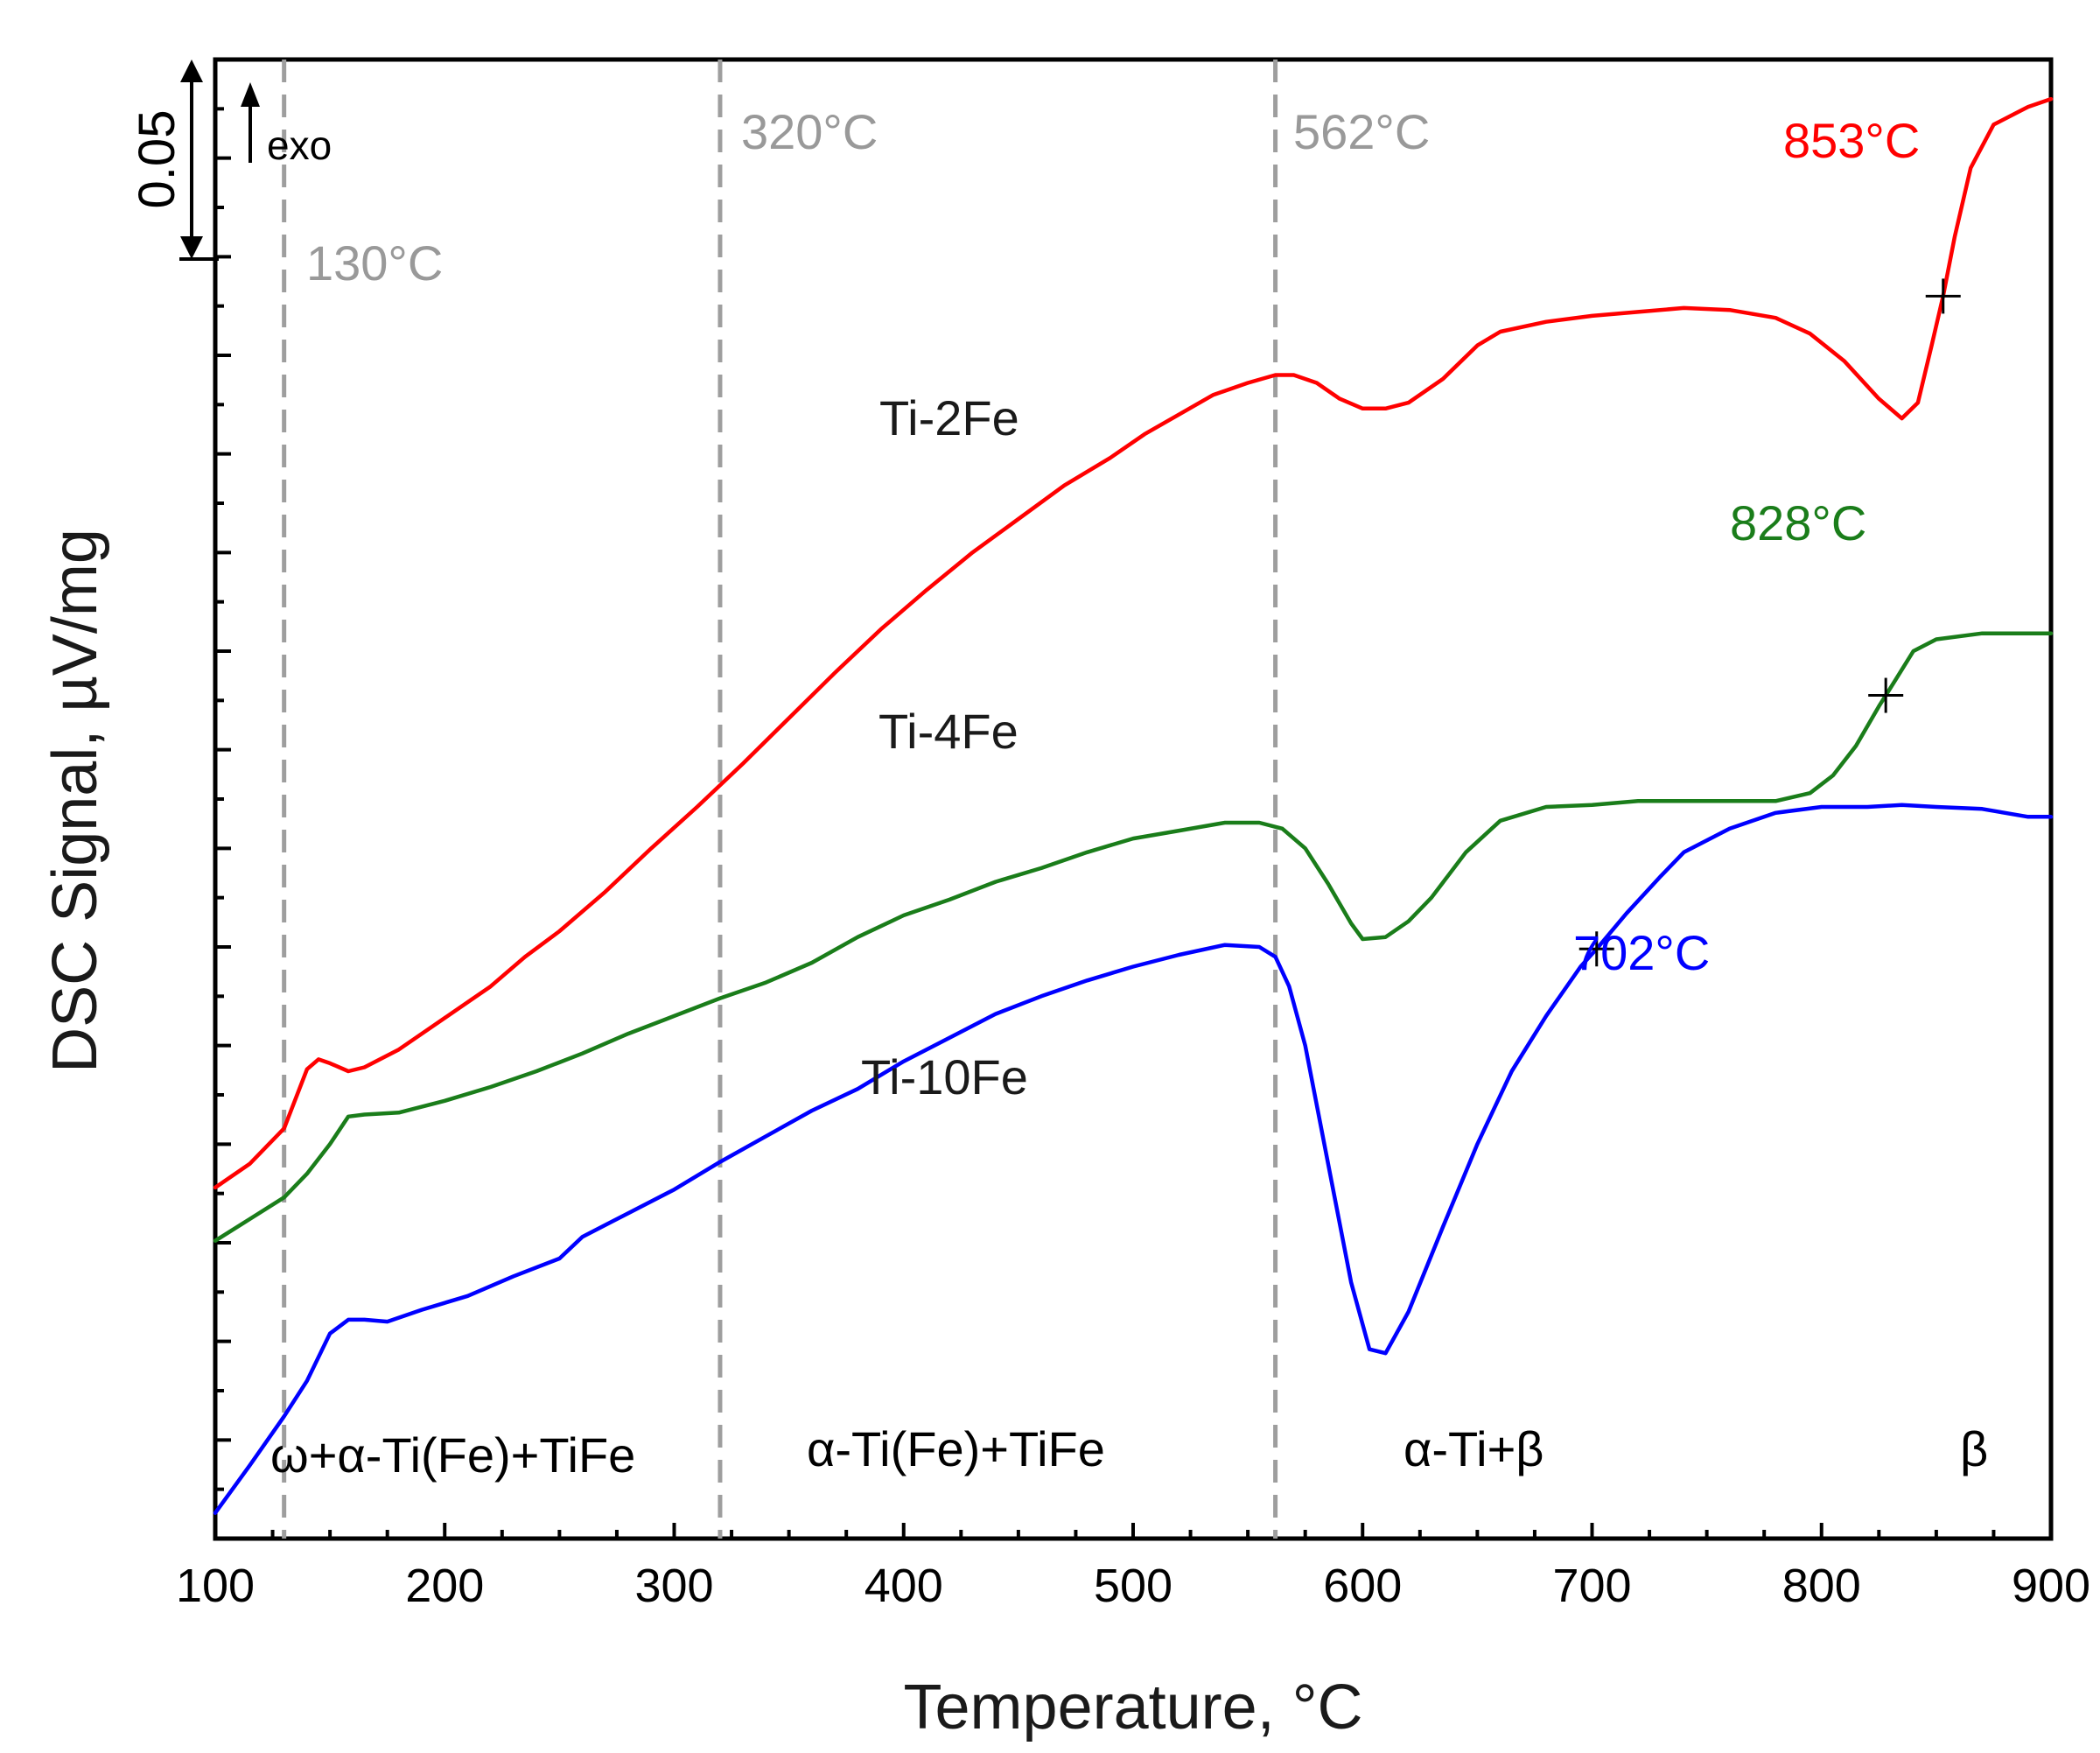 The height and width of the screenshot is (1753, 2100). Describe the element at coordinates (1591, 1586) in the screenshot. I see `x-tick-label: 700` at that location.